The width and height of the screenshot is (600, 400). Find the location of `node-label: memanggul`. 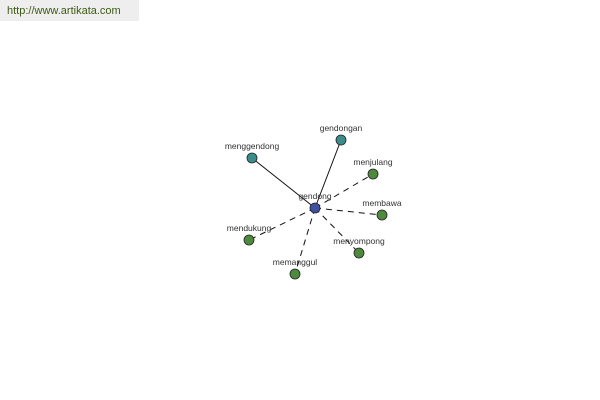

node-label: memanggul is located at coordinates (295, 262).